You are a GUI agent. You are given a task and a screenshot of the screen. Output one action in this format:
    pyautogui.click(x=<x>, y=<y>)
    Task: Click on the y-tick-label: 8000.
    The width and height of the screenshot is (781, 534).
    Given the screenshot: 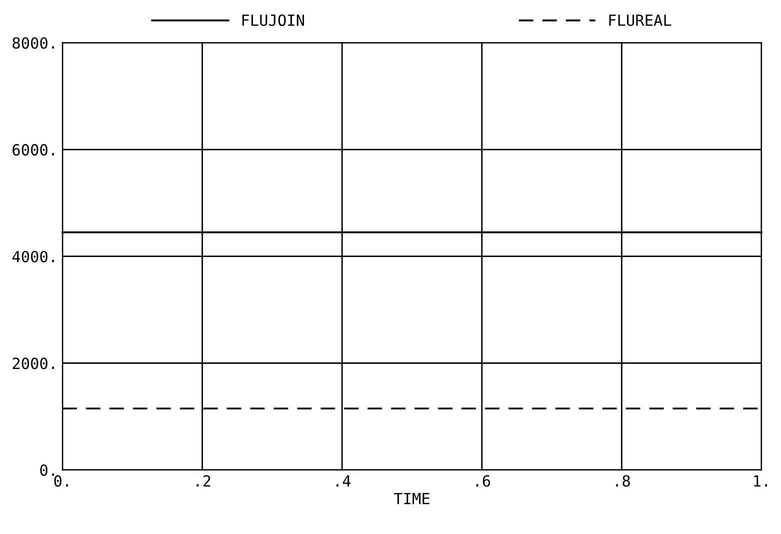 What is the action you would take?
    pyautogui.click(x=33, y=43)
    